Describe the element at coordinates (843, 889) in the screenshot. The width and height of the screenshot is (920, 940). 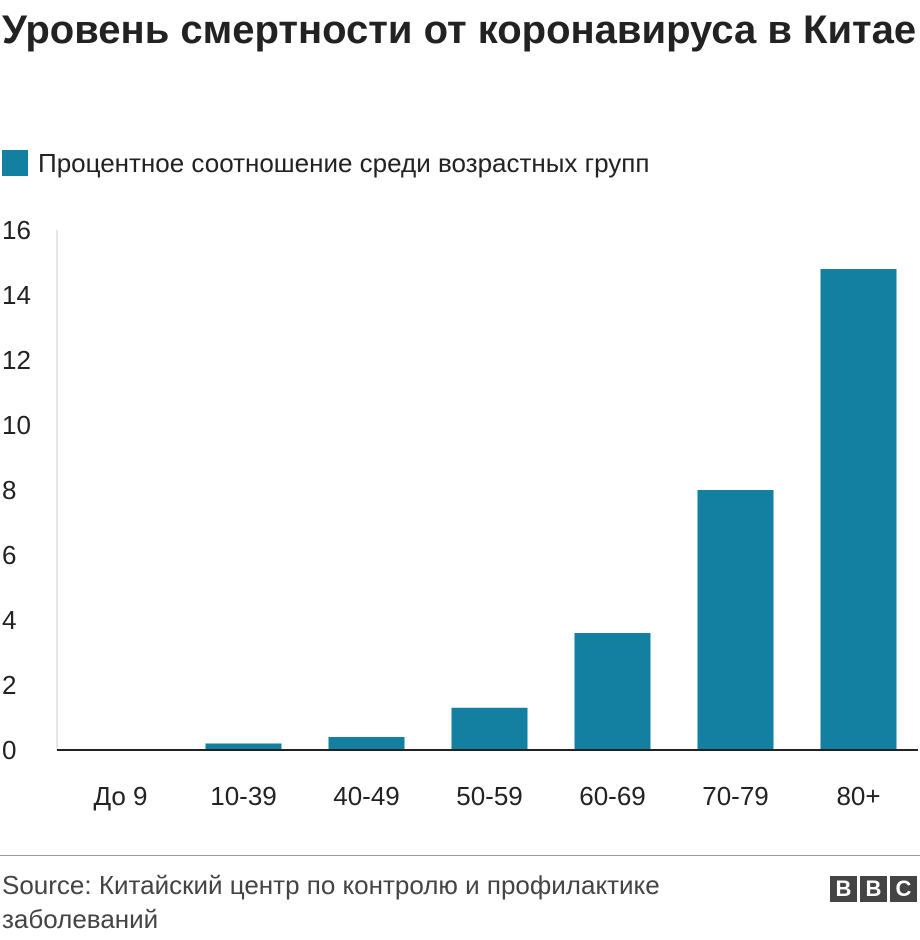
I see `bbc-logo-letter-1: B` at that location.